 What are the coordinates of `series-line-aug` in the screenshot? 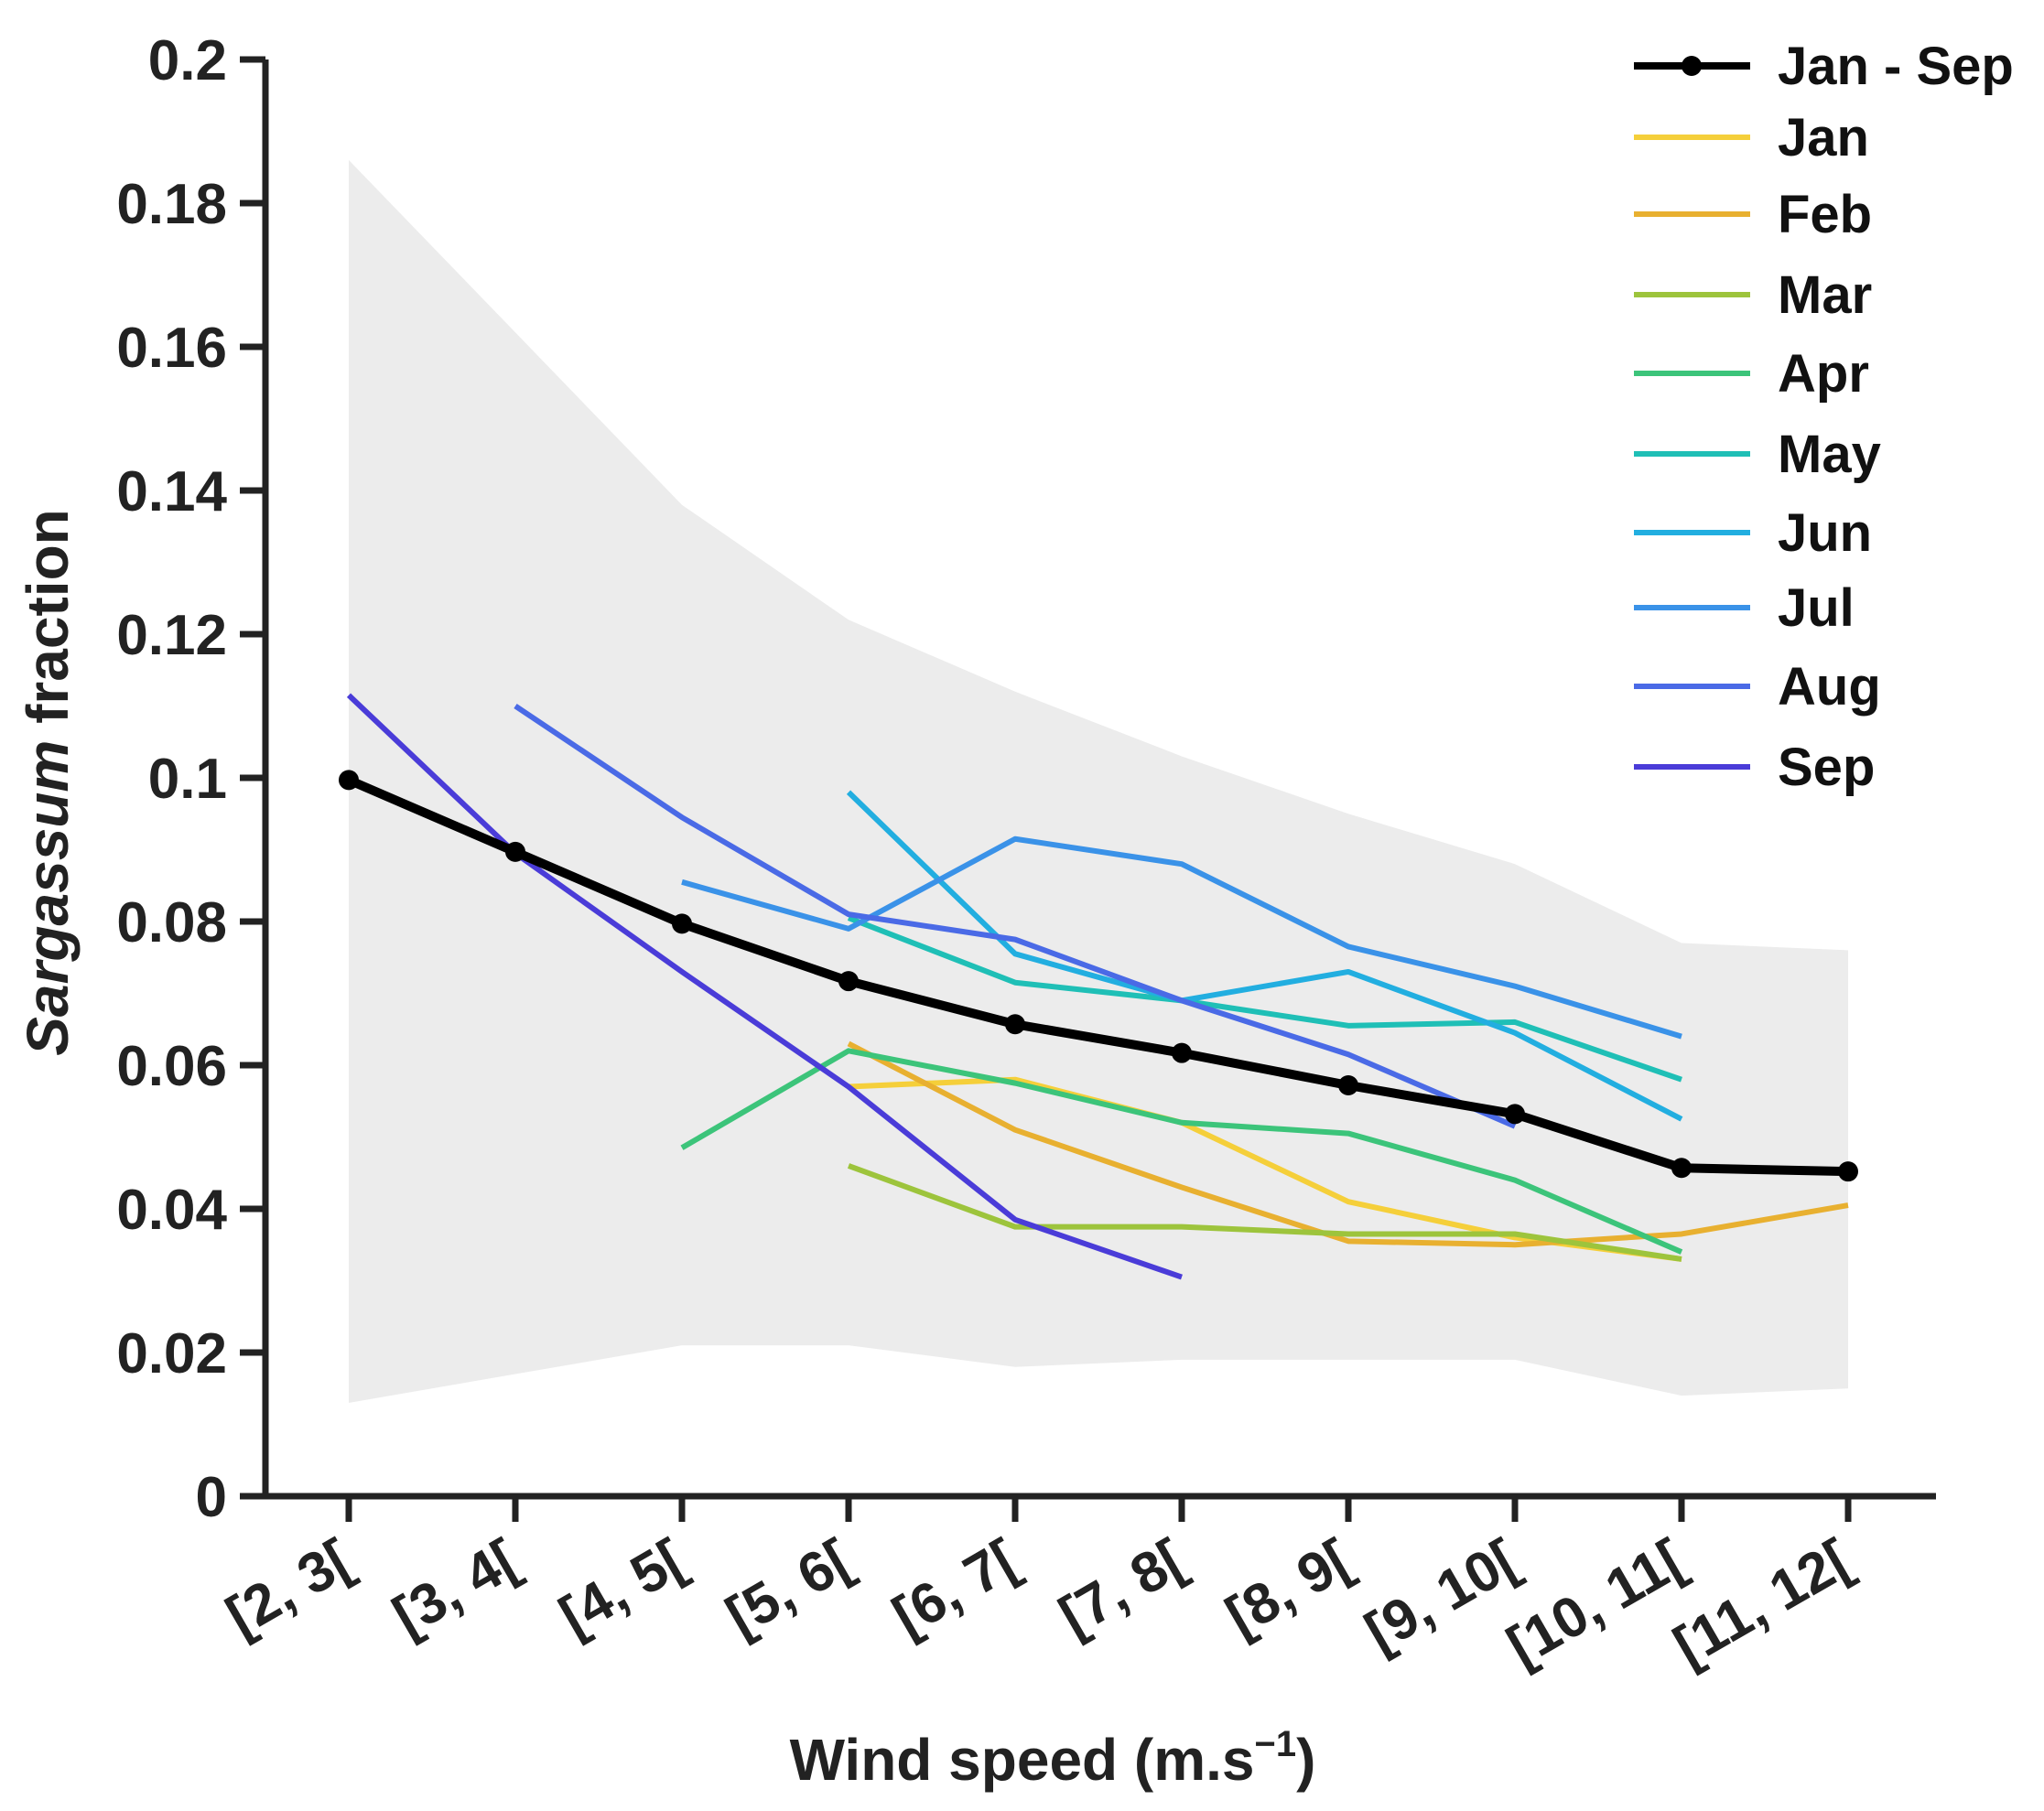 It's located at (1016, 917).